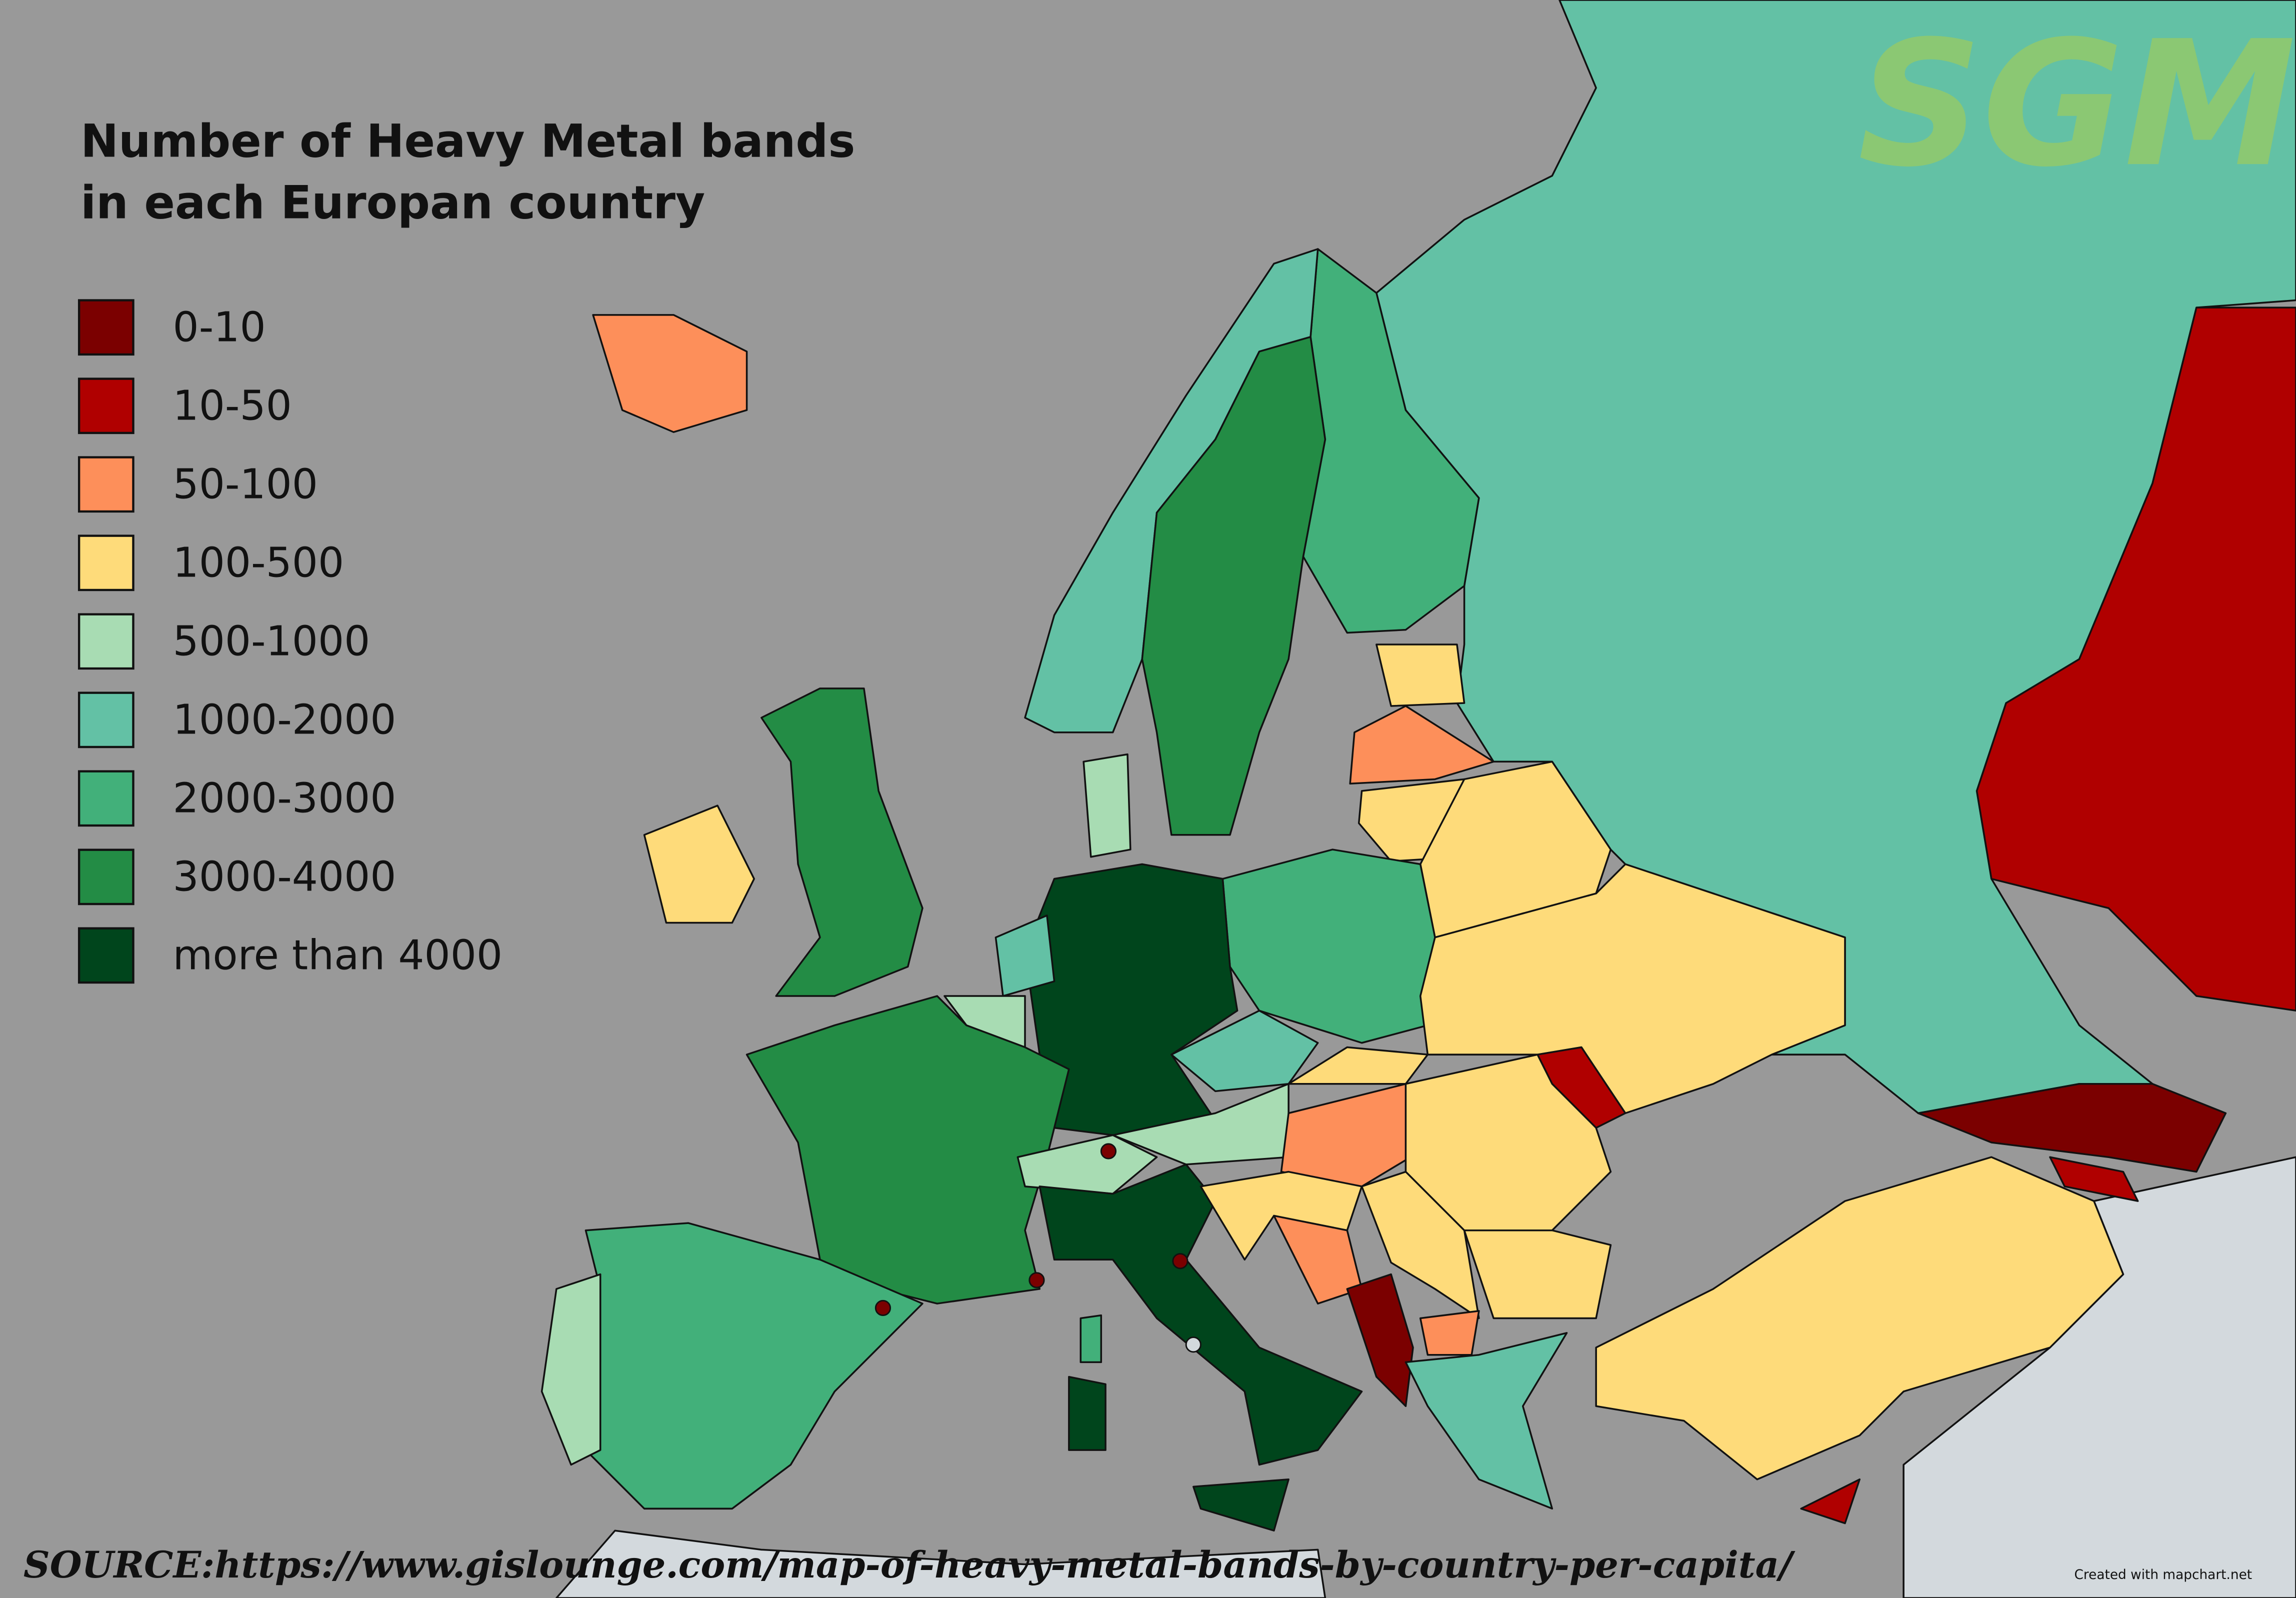 The height and width of the screenshot is (1598, 2296). Describe the element at coordinates (2163, 1575) in the screenshot. I see `credit: Created with mapchart.net` at that location.